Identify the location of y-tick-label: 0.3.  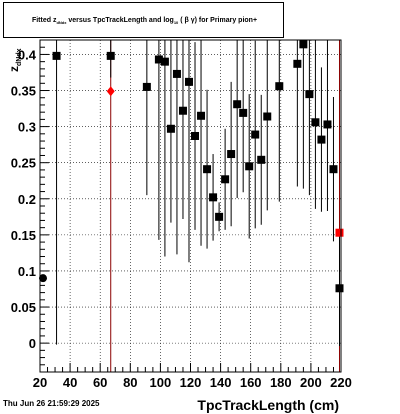
(27, 127).